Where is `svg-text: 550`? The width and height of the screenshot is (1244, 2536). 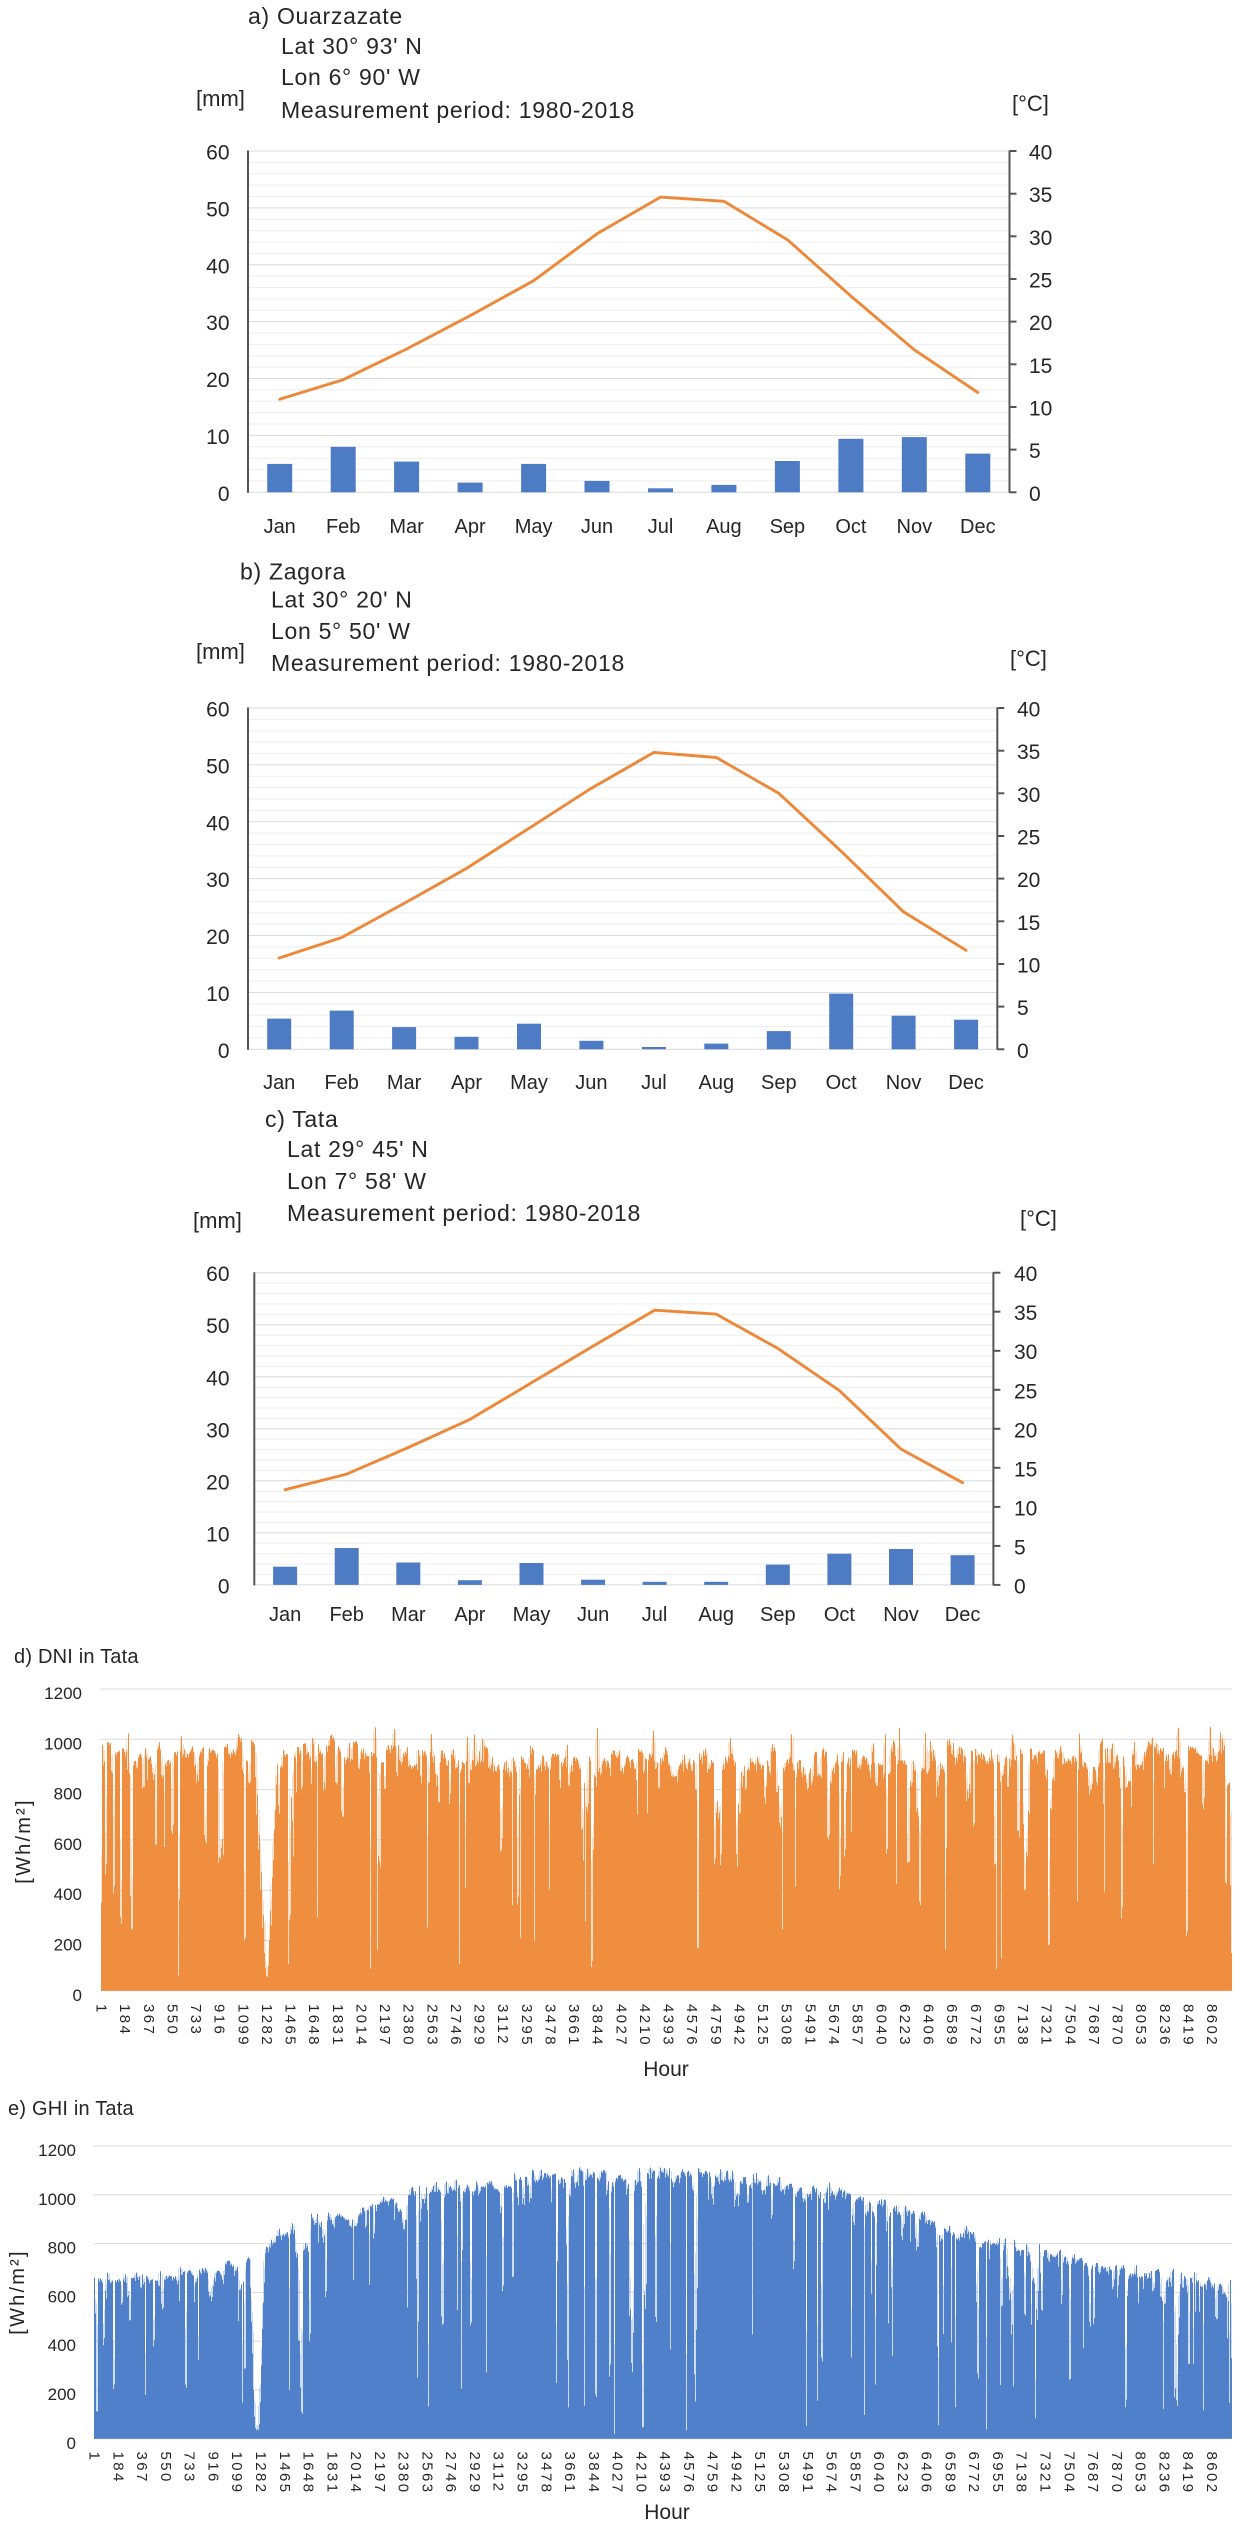
svg-text: 550 is located at coordinates (171, 2020).